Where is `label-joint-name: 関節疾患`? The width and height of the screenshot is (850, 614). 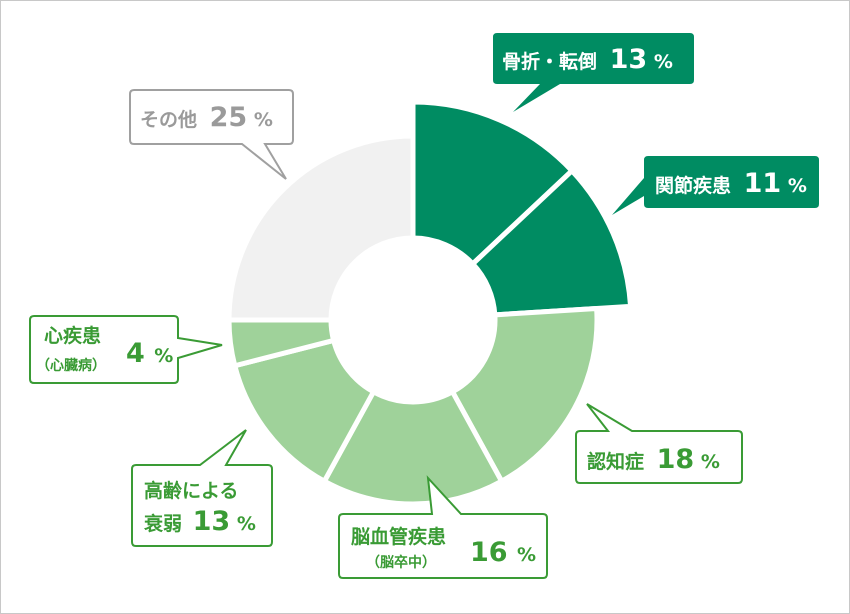 label-joint-name: 関節疾患 is located at coordinates (693, 185).